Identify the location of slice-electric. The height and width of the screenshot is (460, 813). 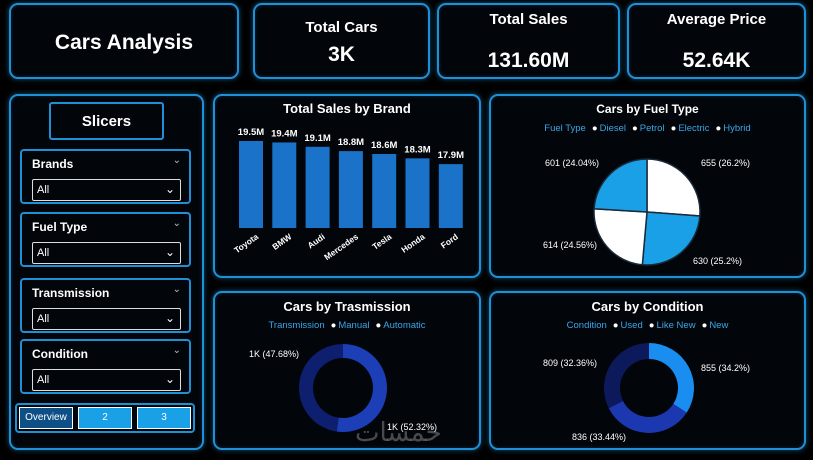
(620, 237).